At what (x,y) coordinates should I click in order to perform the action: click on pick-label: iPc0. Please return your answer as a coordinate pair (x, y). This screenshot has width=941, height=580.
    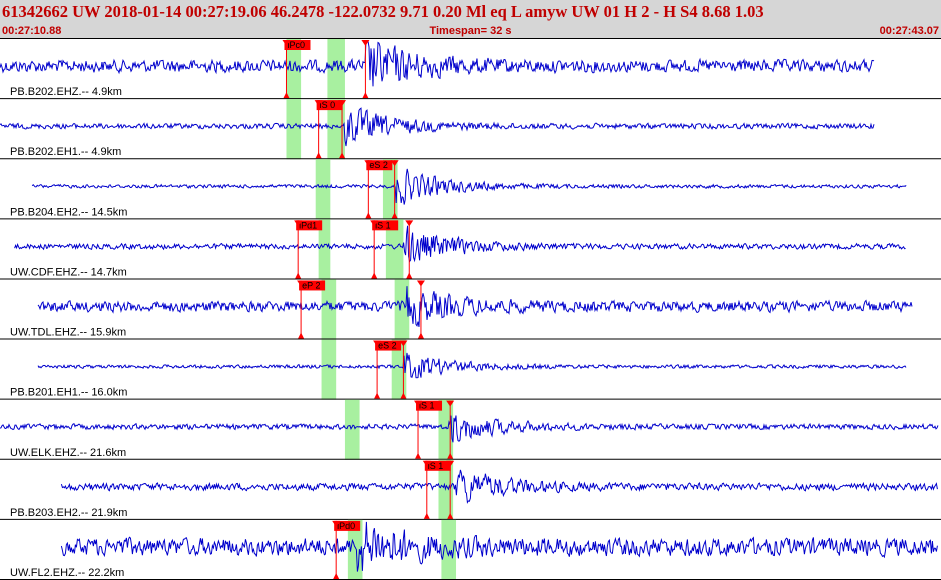
    Looking at the image, I should click on (296, 45).